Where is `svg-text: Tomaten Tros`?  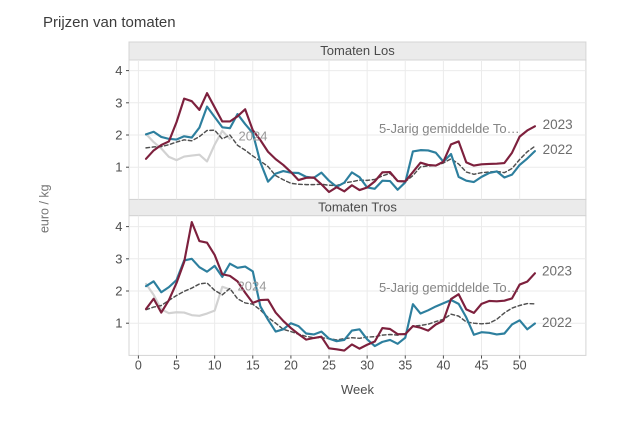 svg-text: Tomaten Tros is located at coordinates (357, 207).